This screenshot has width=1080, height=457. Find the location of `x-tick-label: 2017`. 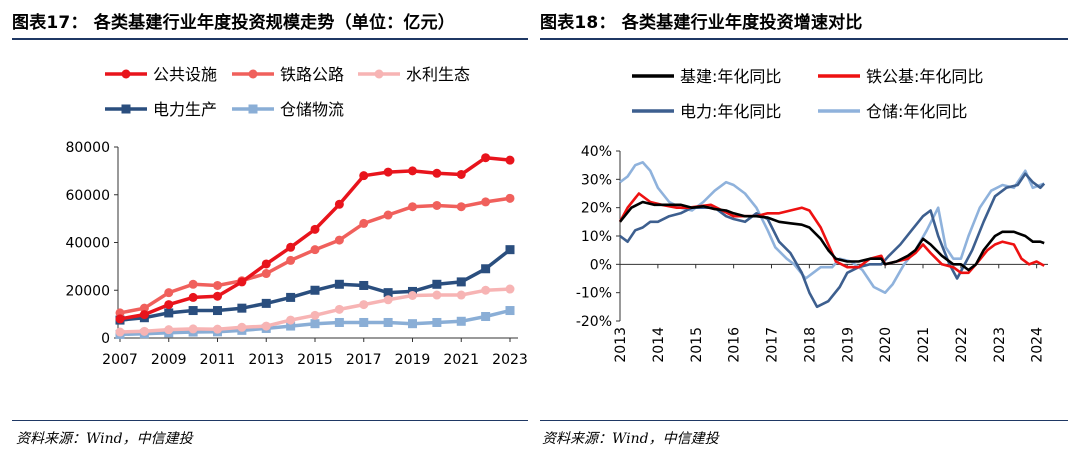

x-tick-label: 2017 is located at coordinates (773, 345).